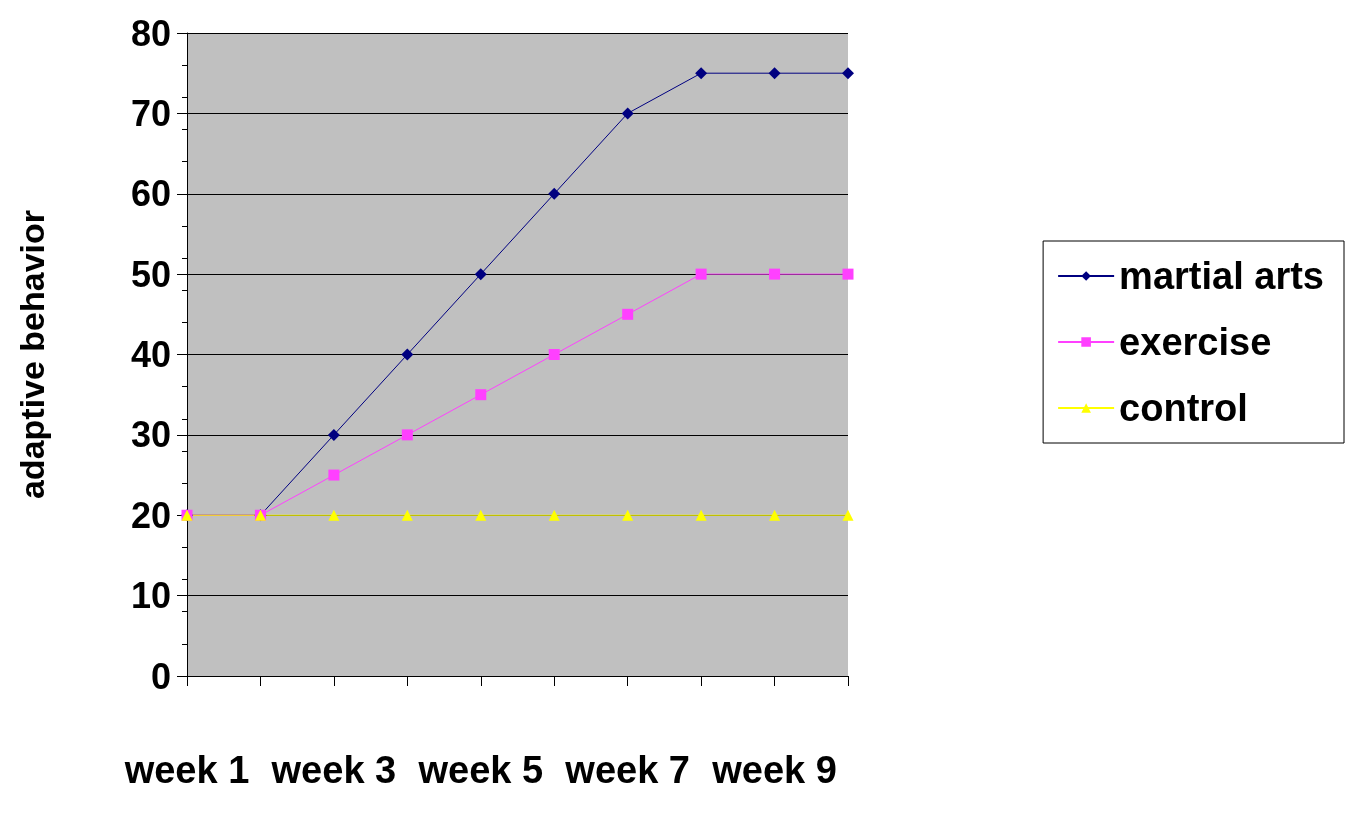  What do you see at coordinates (150, 435) in the screenshot?
I see `y-tick-label: 30` at bounding box center [150, 435].